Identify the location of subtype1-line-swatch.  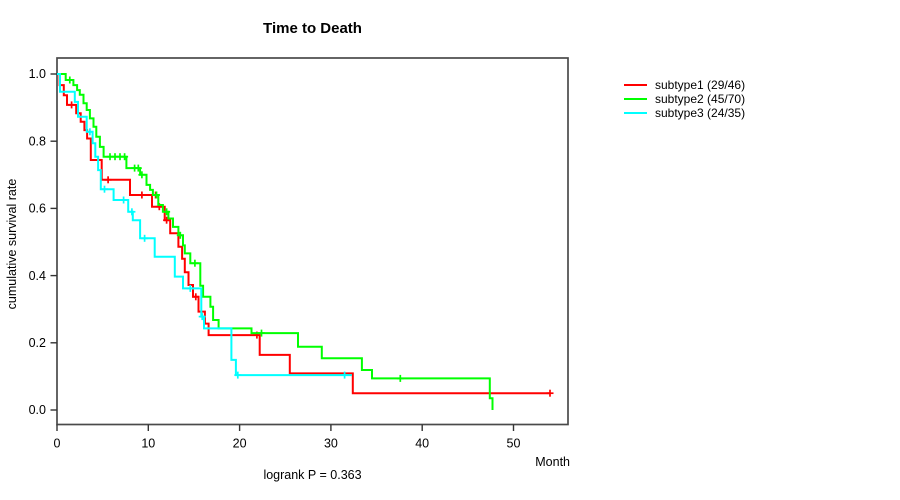
(635, 85).